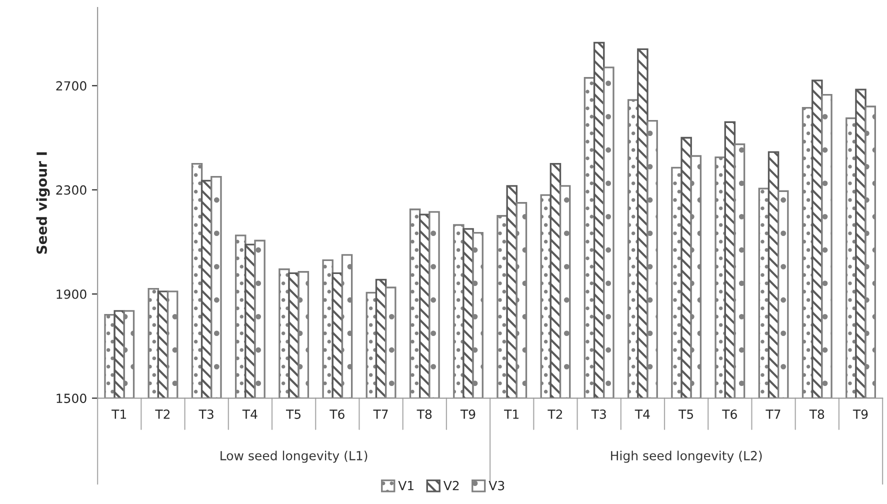 This screenshot has width=887, height=504. I want to click on y-tick-label: 2700, so click(71, 86).